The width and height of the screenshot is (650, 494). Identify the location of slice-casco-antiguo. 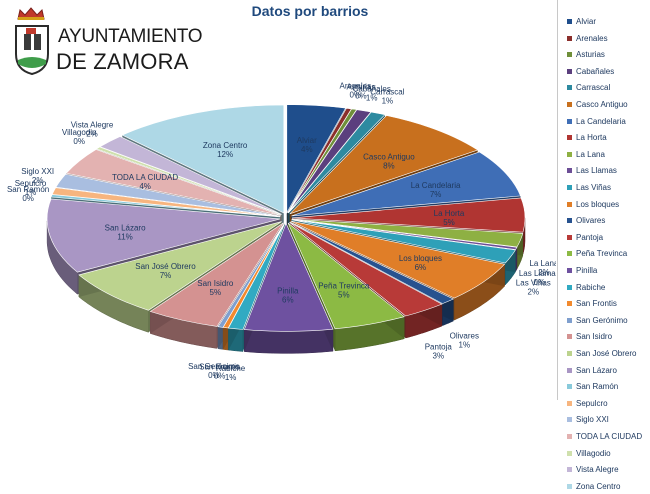
(384, 165).